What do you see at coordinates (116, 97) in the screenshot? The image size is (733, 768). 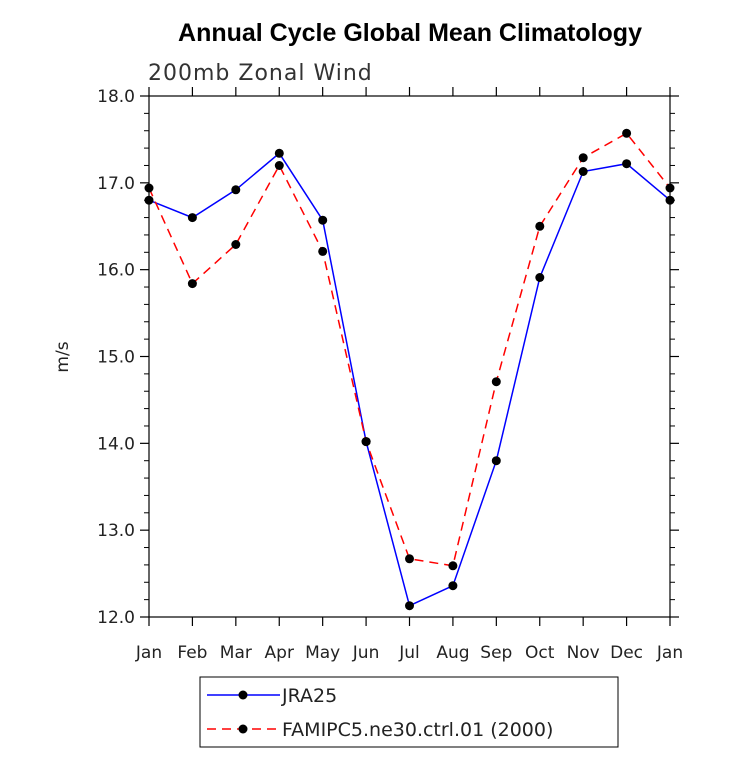 I see `y-tick-label: 18.0` at bounding box center [116, 97].